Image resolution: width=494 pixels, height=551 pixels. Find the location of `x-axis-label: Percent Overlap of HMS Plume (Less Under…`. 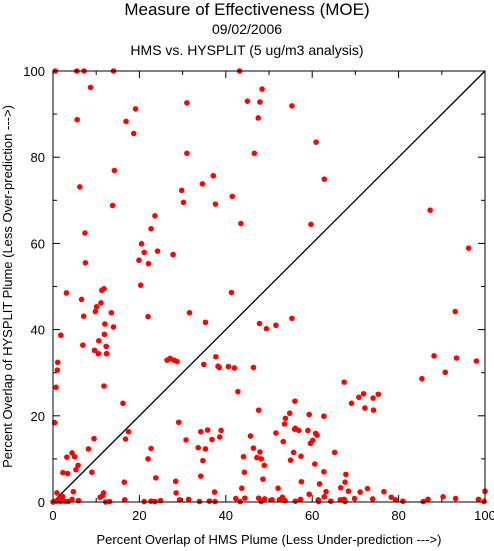

x-axis-label: Percent Overlap of HMS Plume (Less Under… is located at coordinates (269, 539).